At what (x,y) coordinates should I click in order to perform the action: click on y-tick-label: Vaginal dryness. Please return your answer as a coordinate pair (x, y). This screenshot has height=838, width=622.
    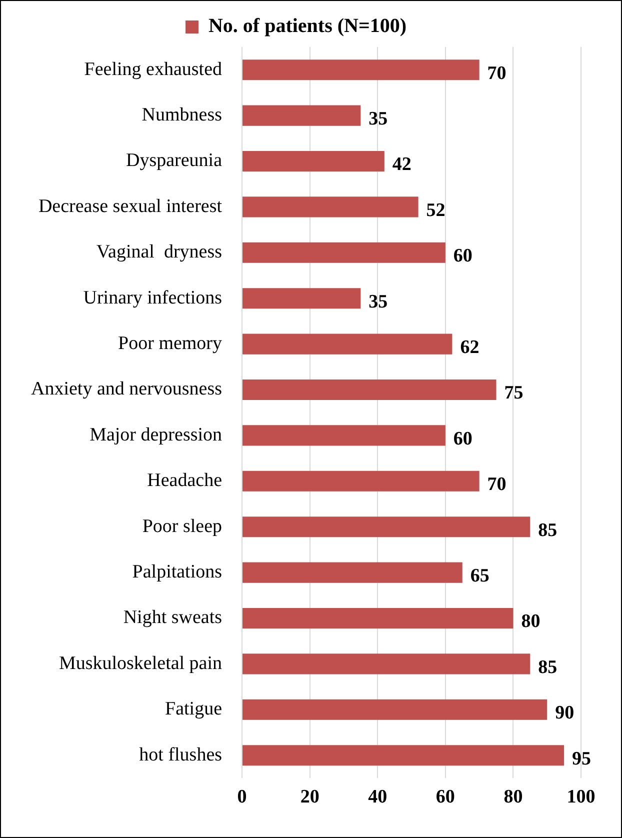
    Looking at the image, I should click on (159, 252).